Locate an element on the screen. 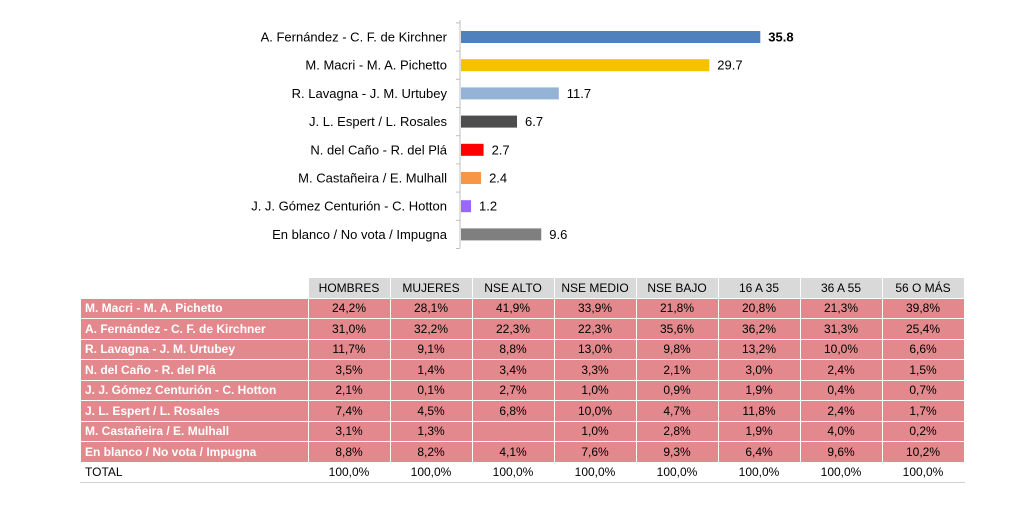  table-cell: 0,7% is located at coordinates (923, 390).